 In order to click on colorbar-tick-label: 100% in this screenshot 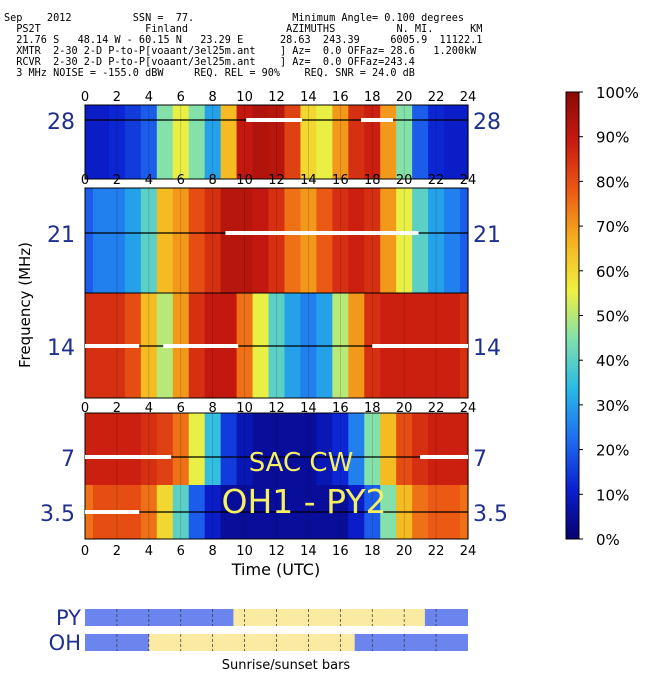, I will do `click(617, 93)`.